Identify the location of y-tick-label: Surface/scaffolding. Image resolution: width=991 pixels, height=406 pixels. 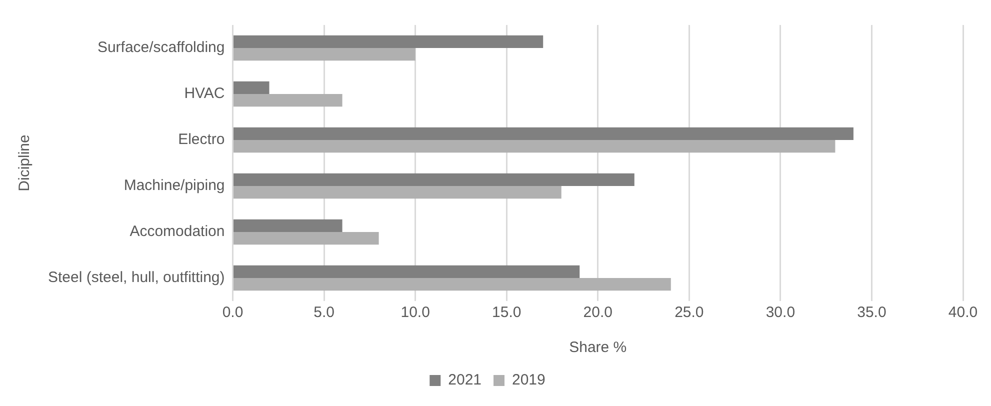
(161, 47).